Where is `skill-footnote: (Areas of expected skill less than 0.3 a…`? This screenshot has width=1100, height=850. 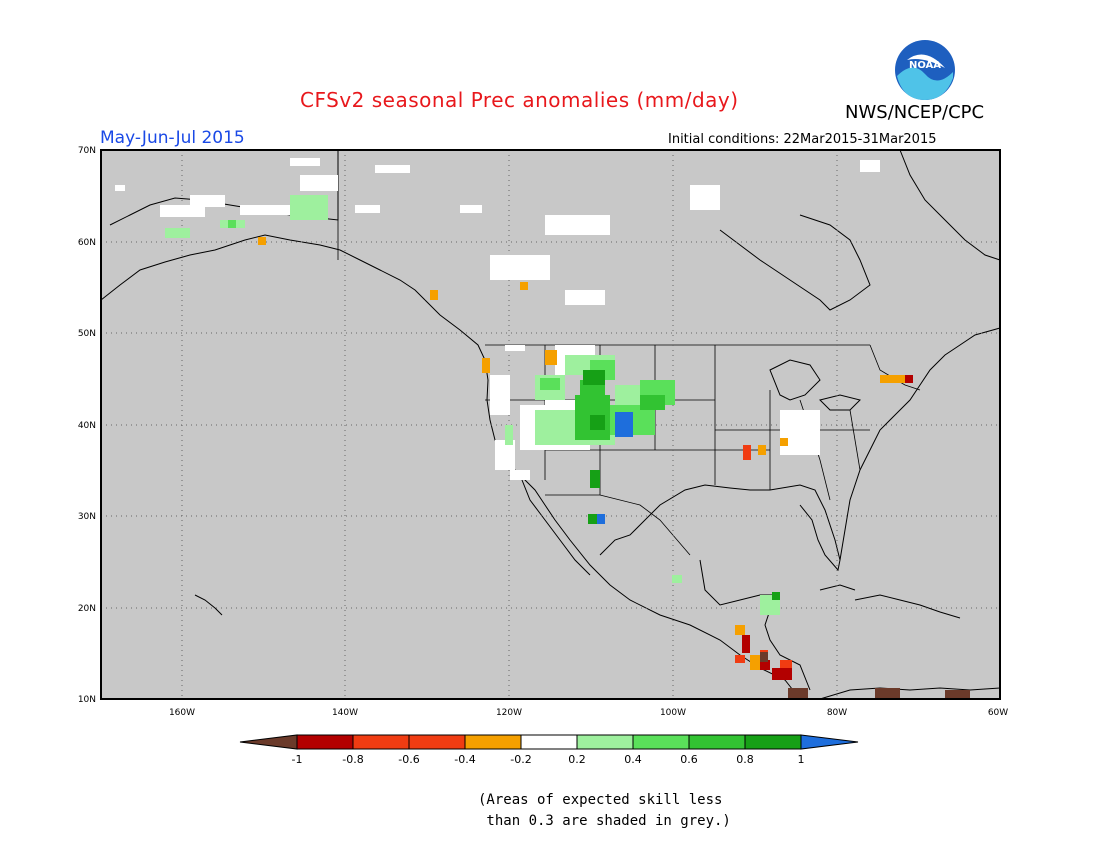
skill-footnote: (Areas of expected skill less than 0.3 a… is located at coordinates (604, 810).